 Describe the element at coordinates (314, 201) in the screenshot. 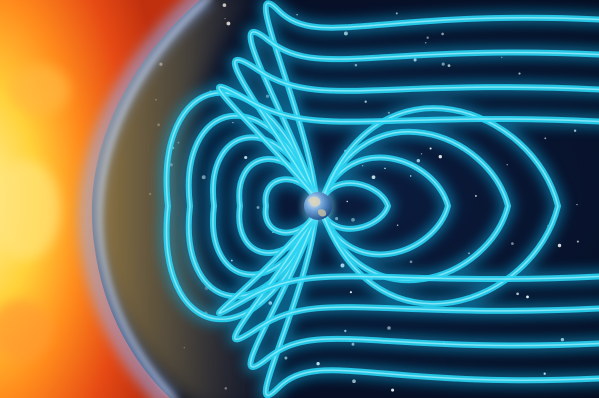

I see `earth-land` at that location.